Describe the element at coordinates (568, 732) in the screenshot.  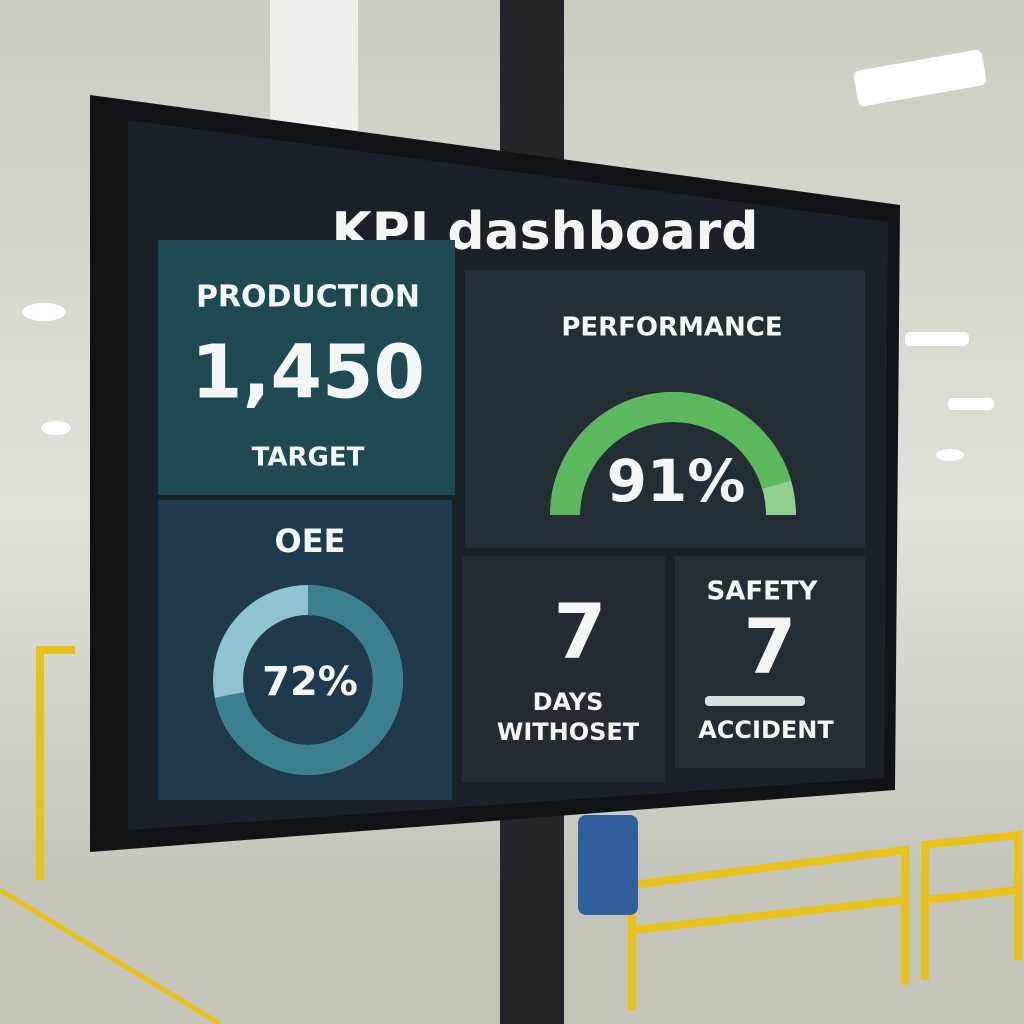
I see `days-line2: WITHOSET` at that location.